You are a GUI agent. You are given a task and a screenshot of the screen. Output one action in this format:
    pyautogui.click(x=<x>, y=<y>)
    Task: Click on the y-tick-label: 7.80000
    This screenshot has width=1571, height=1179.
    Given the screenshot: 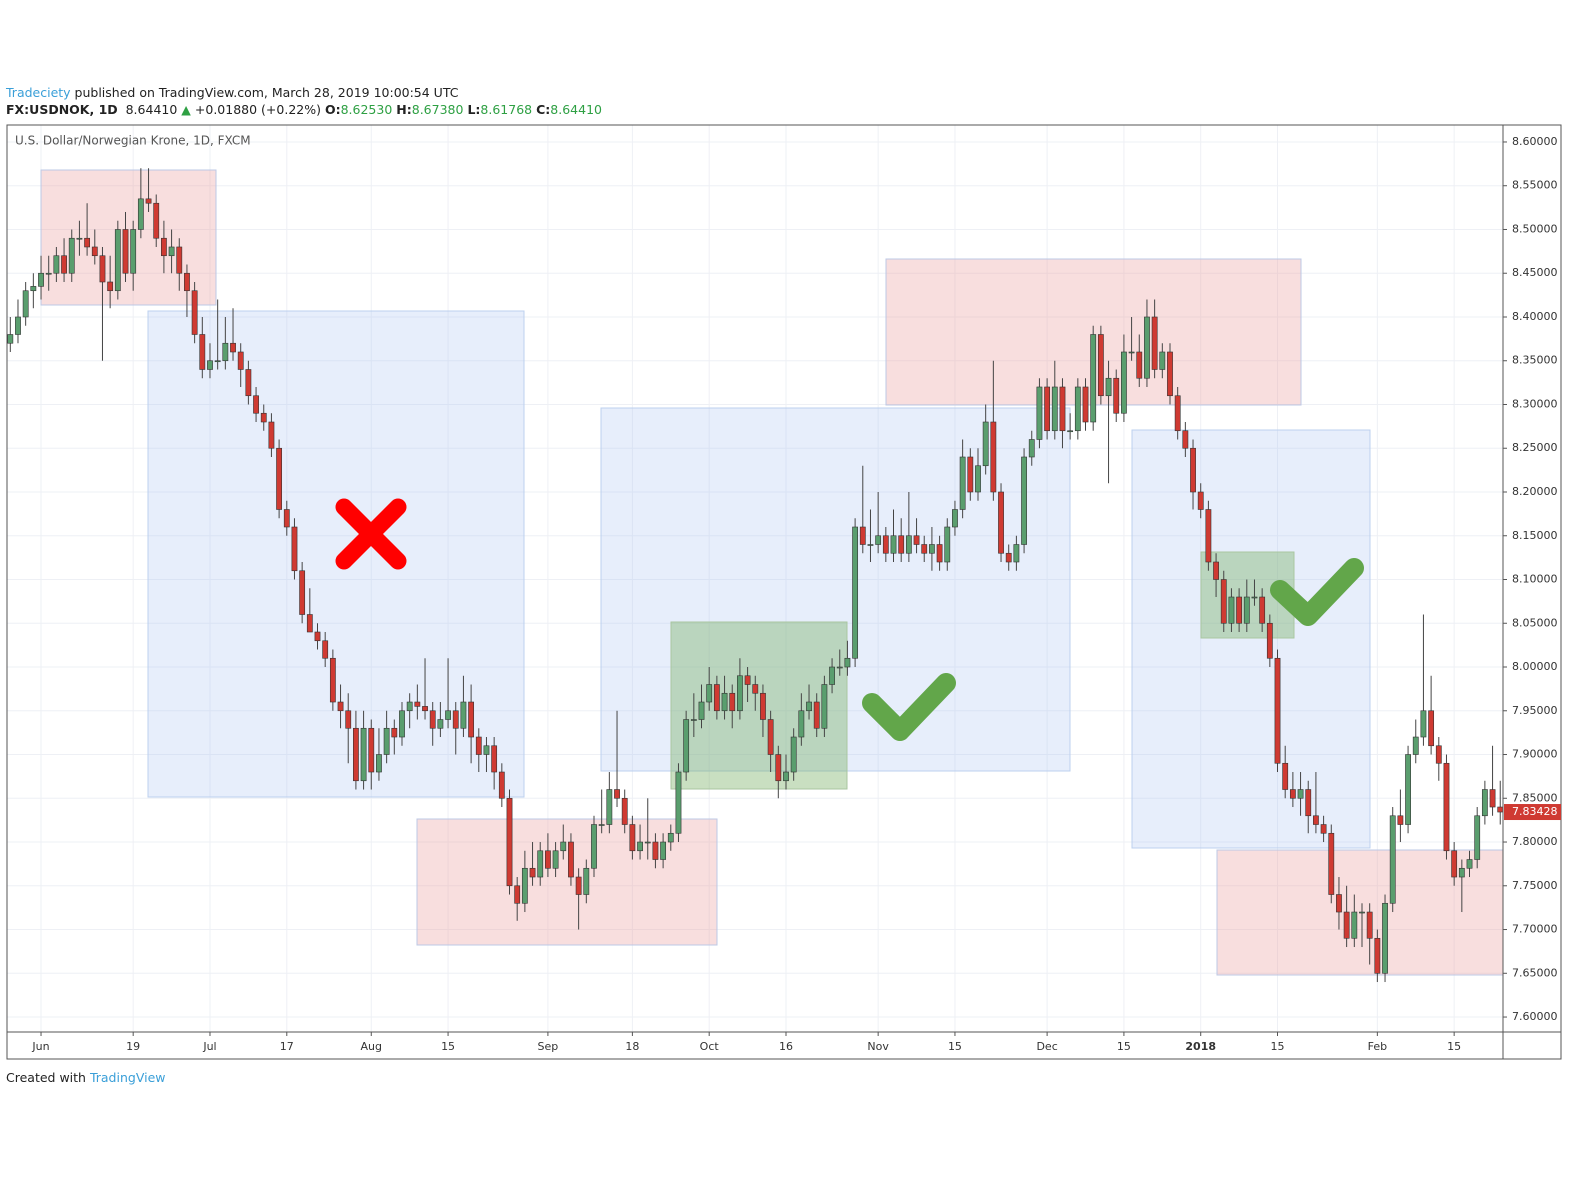 What is the action you would take?
    pyautogui.click(x=1535, y=841)
    